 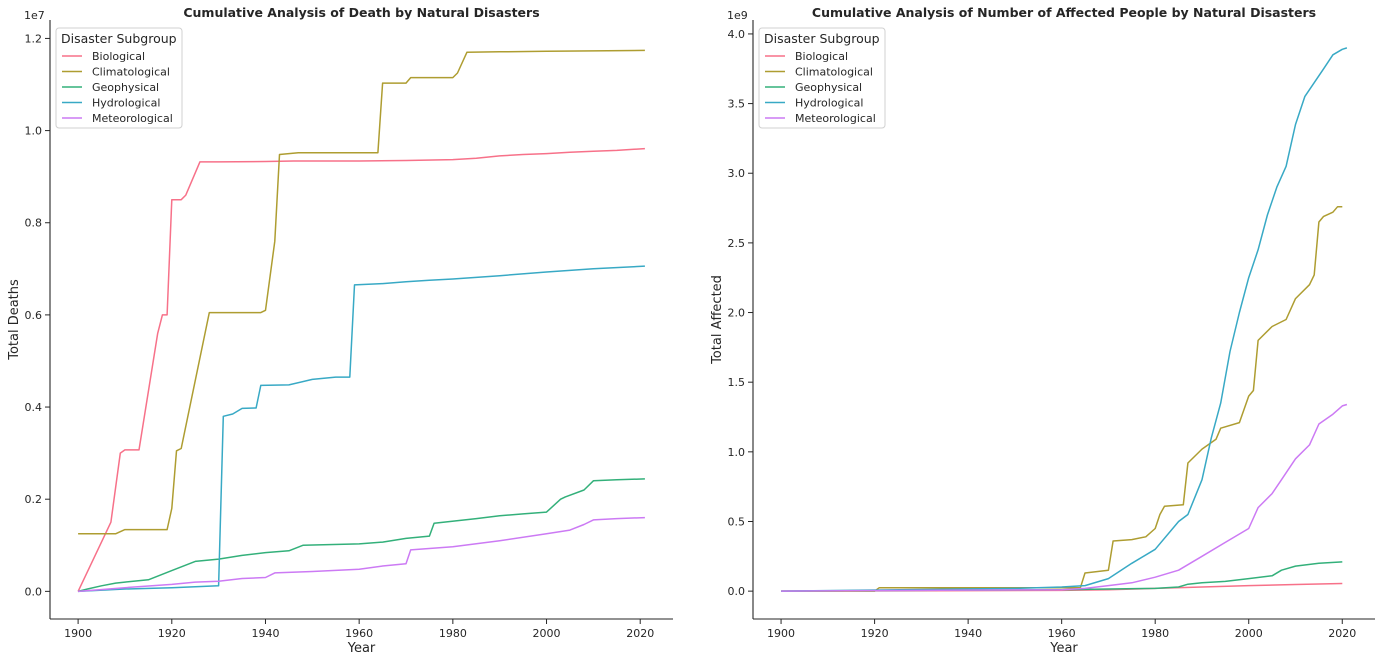 I want to click on deaths-x-tick-label: 1980, so click(x=453, y=633).